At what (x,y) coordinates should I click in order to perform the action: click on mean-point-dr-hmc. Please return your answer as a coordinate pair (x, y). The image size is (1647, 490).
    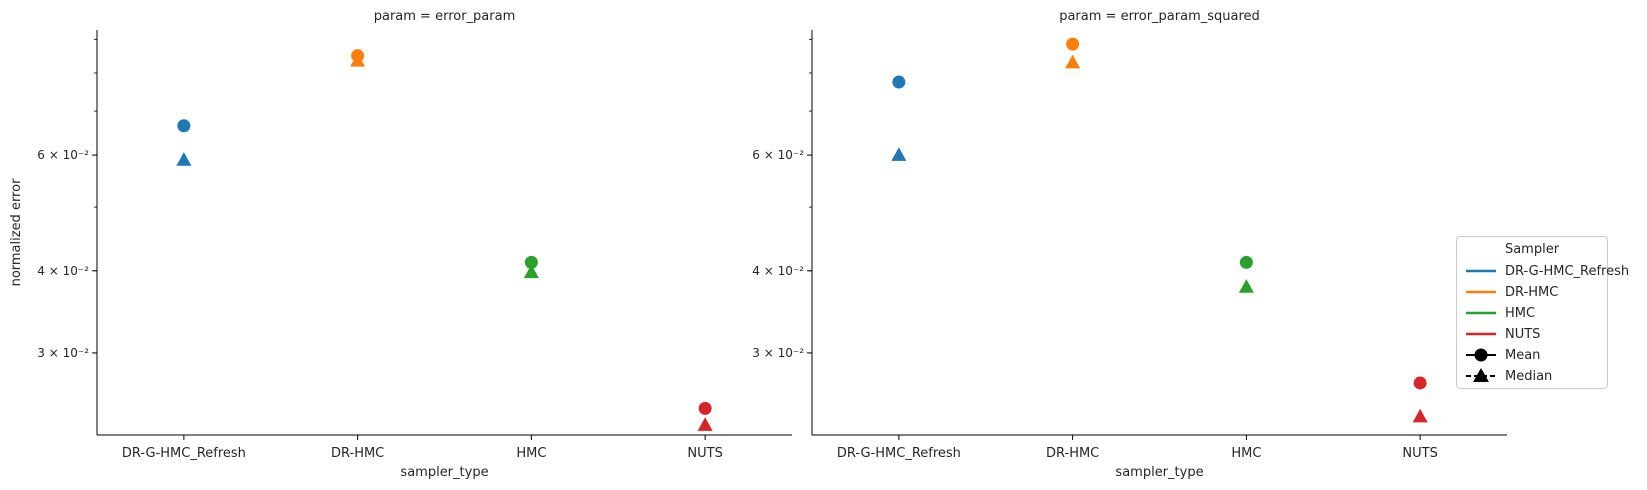
    Looking at the image, I should click on (1073, 44).